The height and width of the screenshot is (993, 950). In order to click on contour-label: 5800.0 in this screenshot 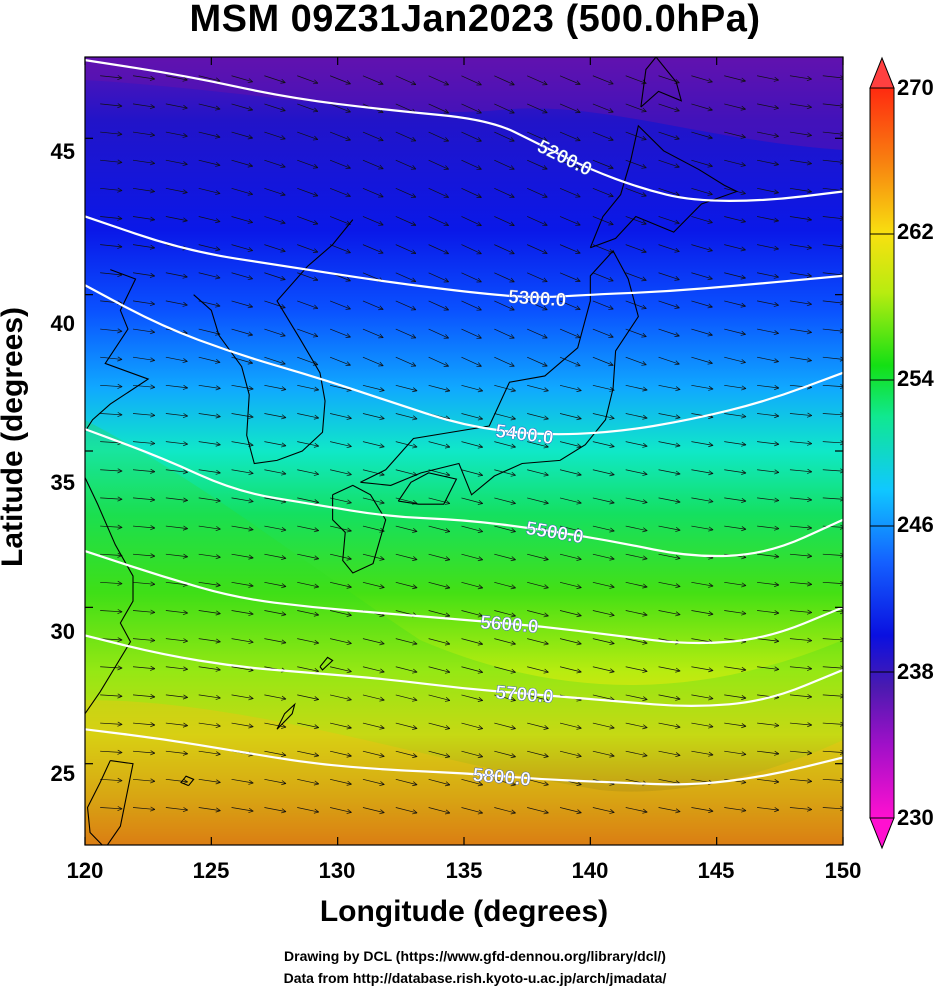, I will do `click(502, 778)`.